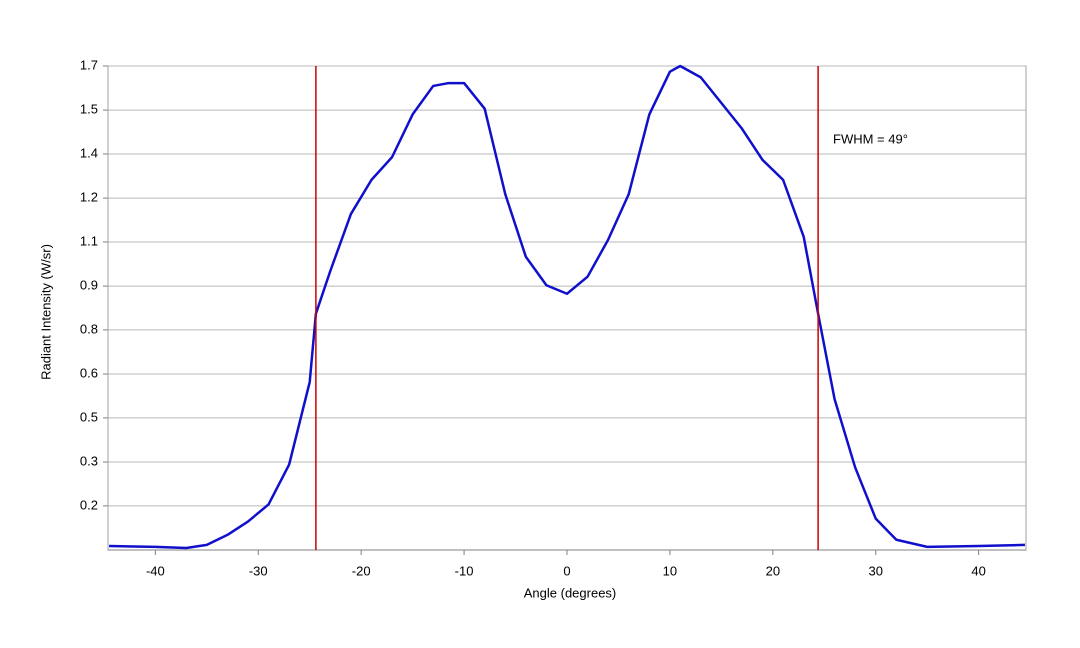 The image size is (1080, 648). Describe the element at coordinates (876, 570) in the screenshot. I see `x-tick-label: 30` at that location.